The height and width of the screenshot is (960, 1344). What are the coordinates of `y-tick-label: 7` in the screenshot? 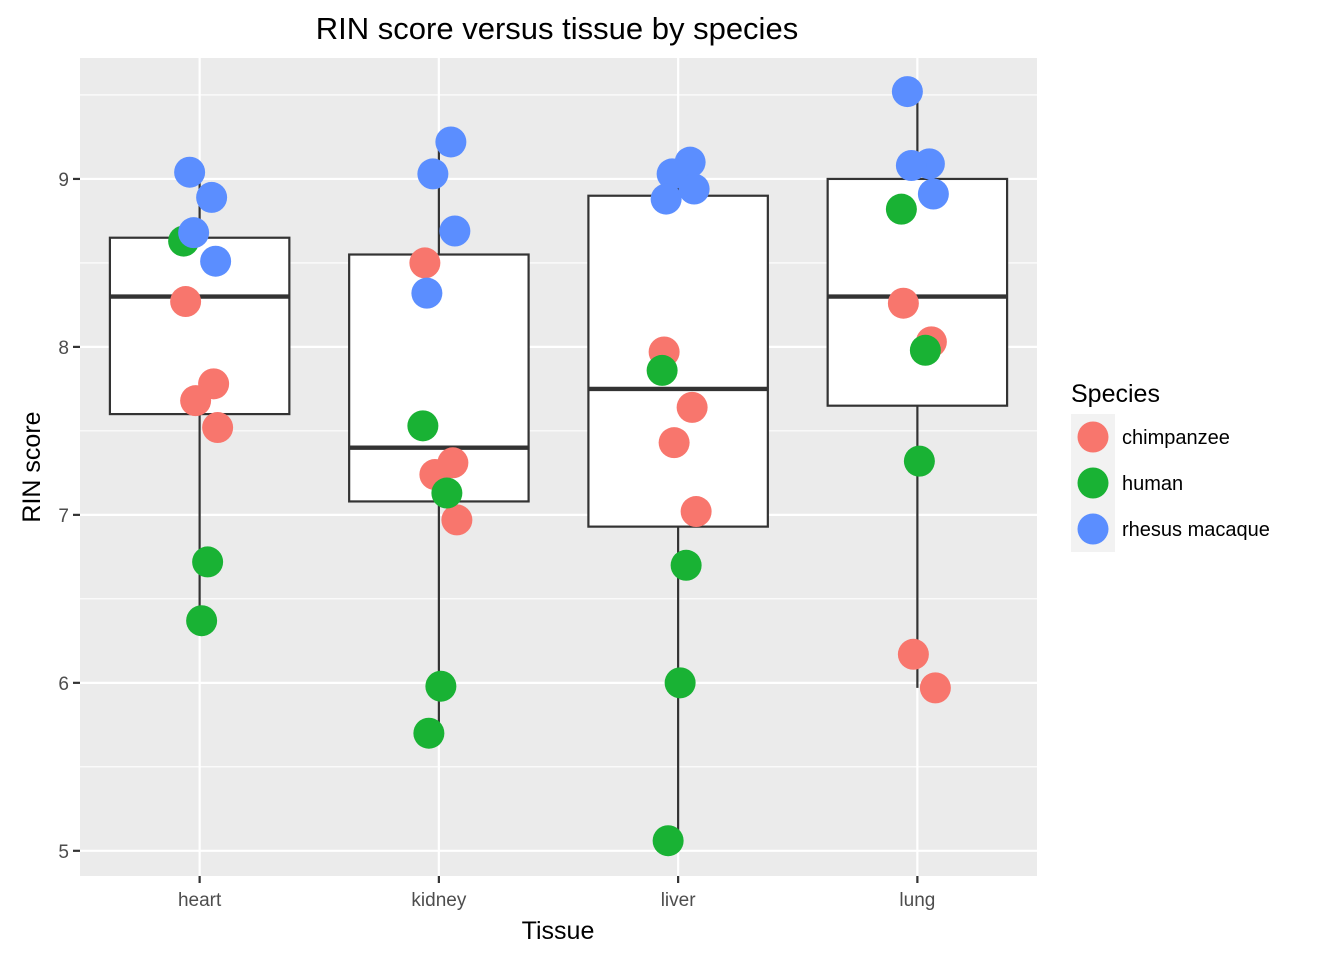 It's located at (63, 516).